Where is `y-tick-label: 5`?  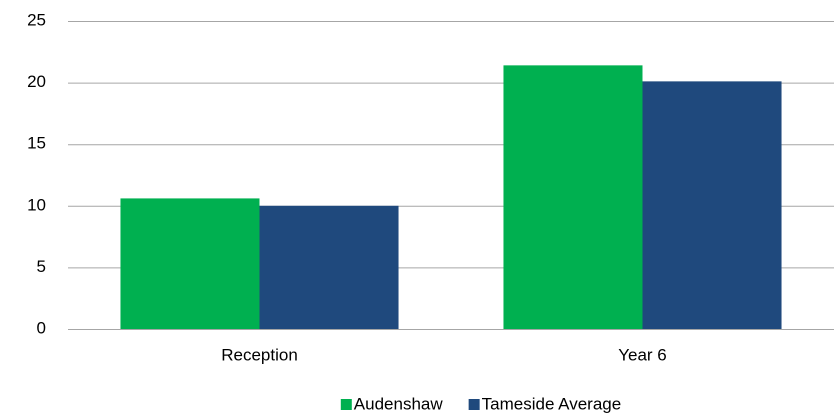
y-tick-label: 5 is located at coordinates (41, 266).